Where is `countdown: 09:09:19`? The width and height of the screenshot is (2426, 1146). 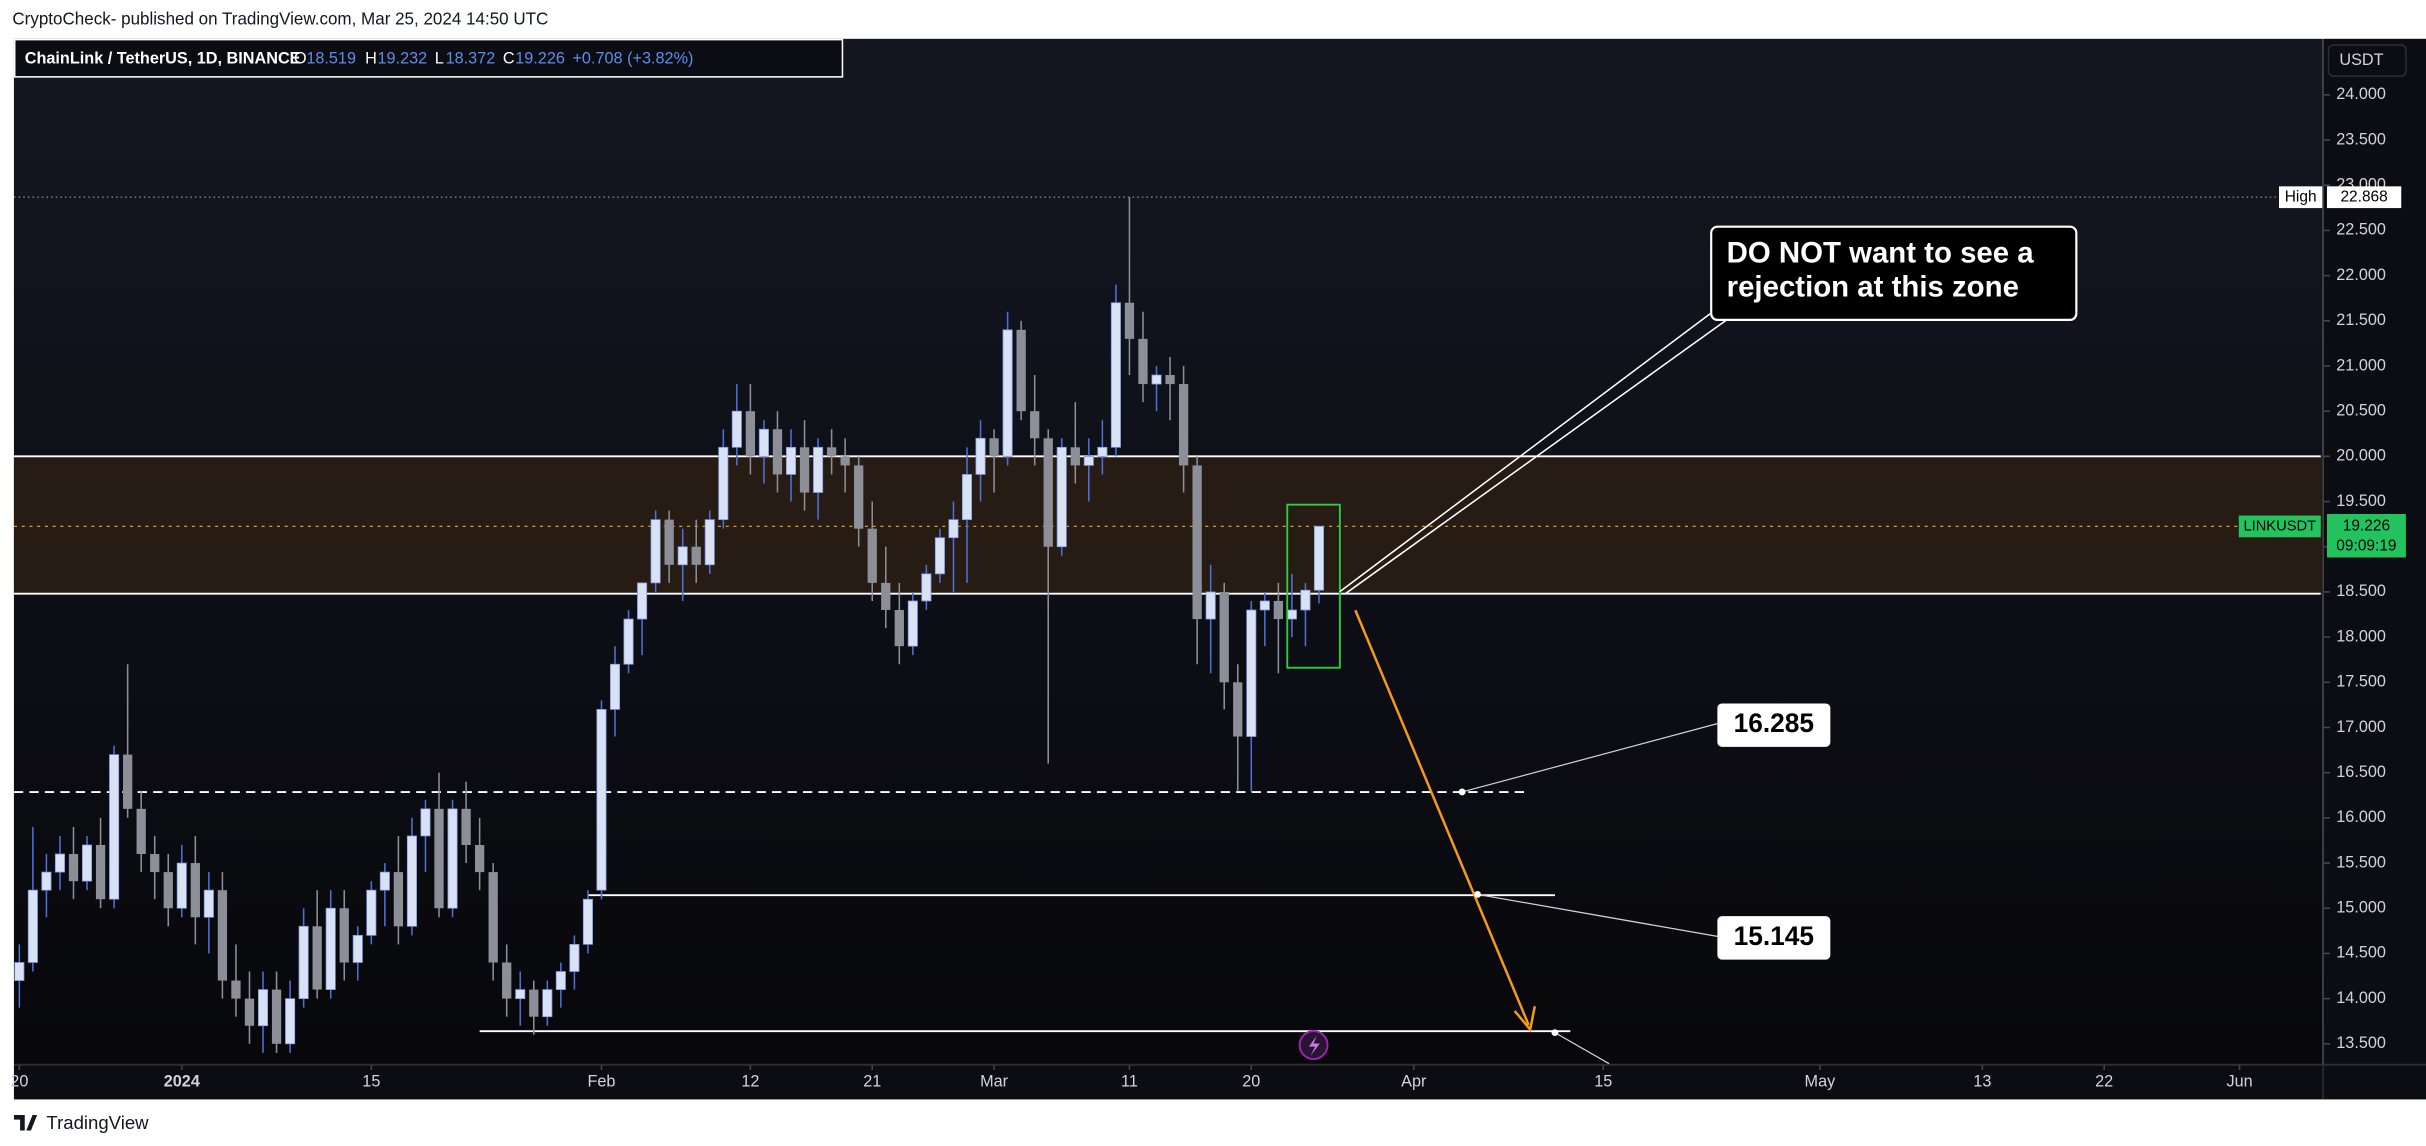
countdown: 09:09:19 is located at coordinates (2366, 546).